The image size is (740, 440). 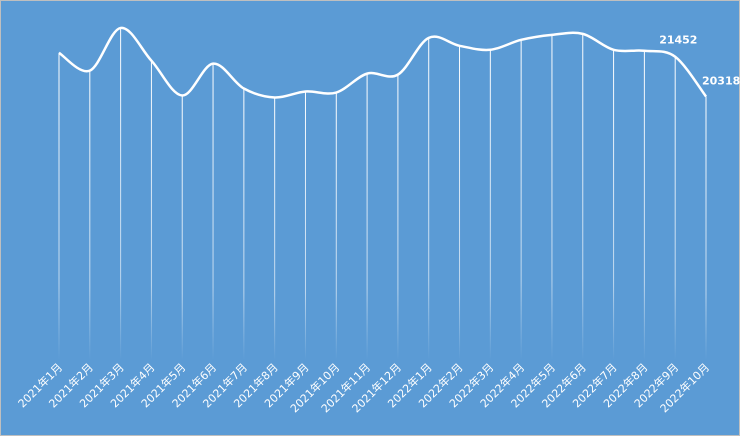 I want to click on data-label: 21452, so click(x=678, y=40).